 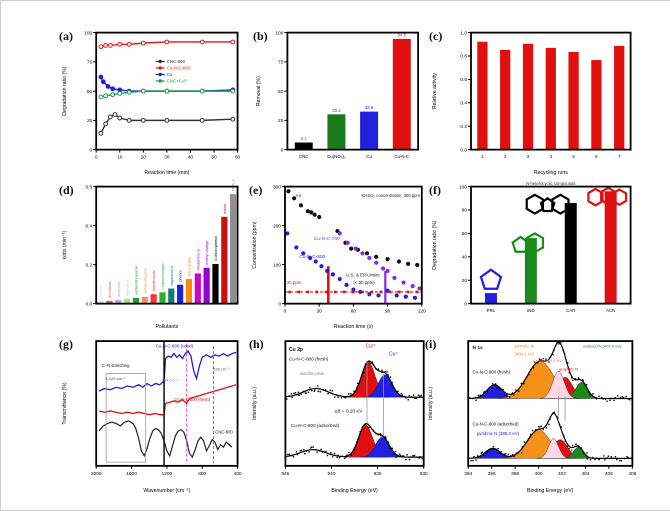 I want to click on svg-text: CAR, so click(x=570, y=310).